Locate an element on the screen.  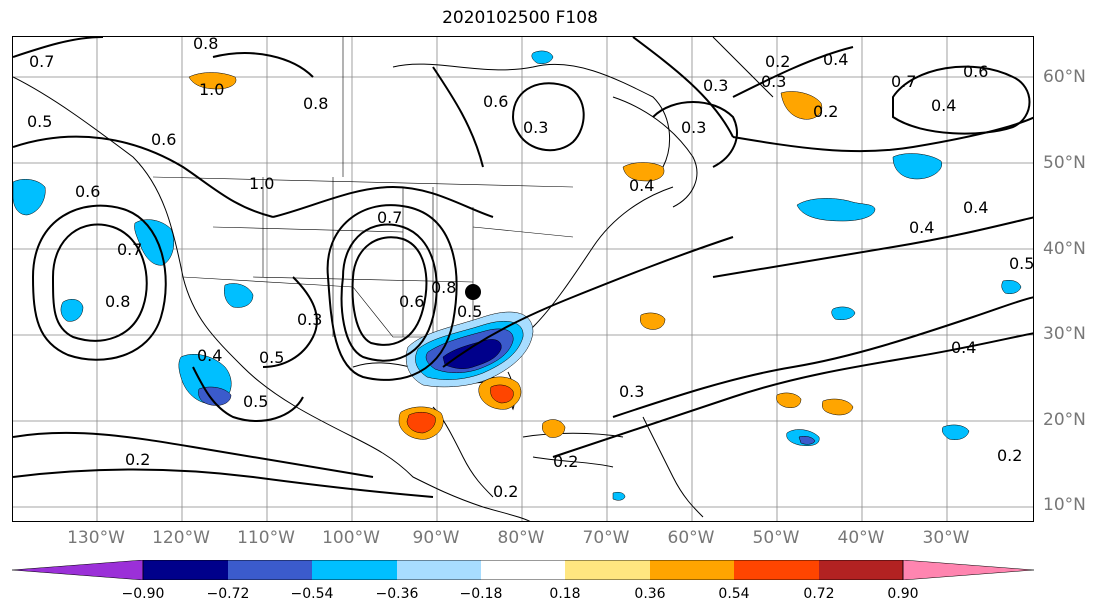
colorbar-tick: 0.54 is located at coordinates (734, 594).